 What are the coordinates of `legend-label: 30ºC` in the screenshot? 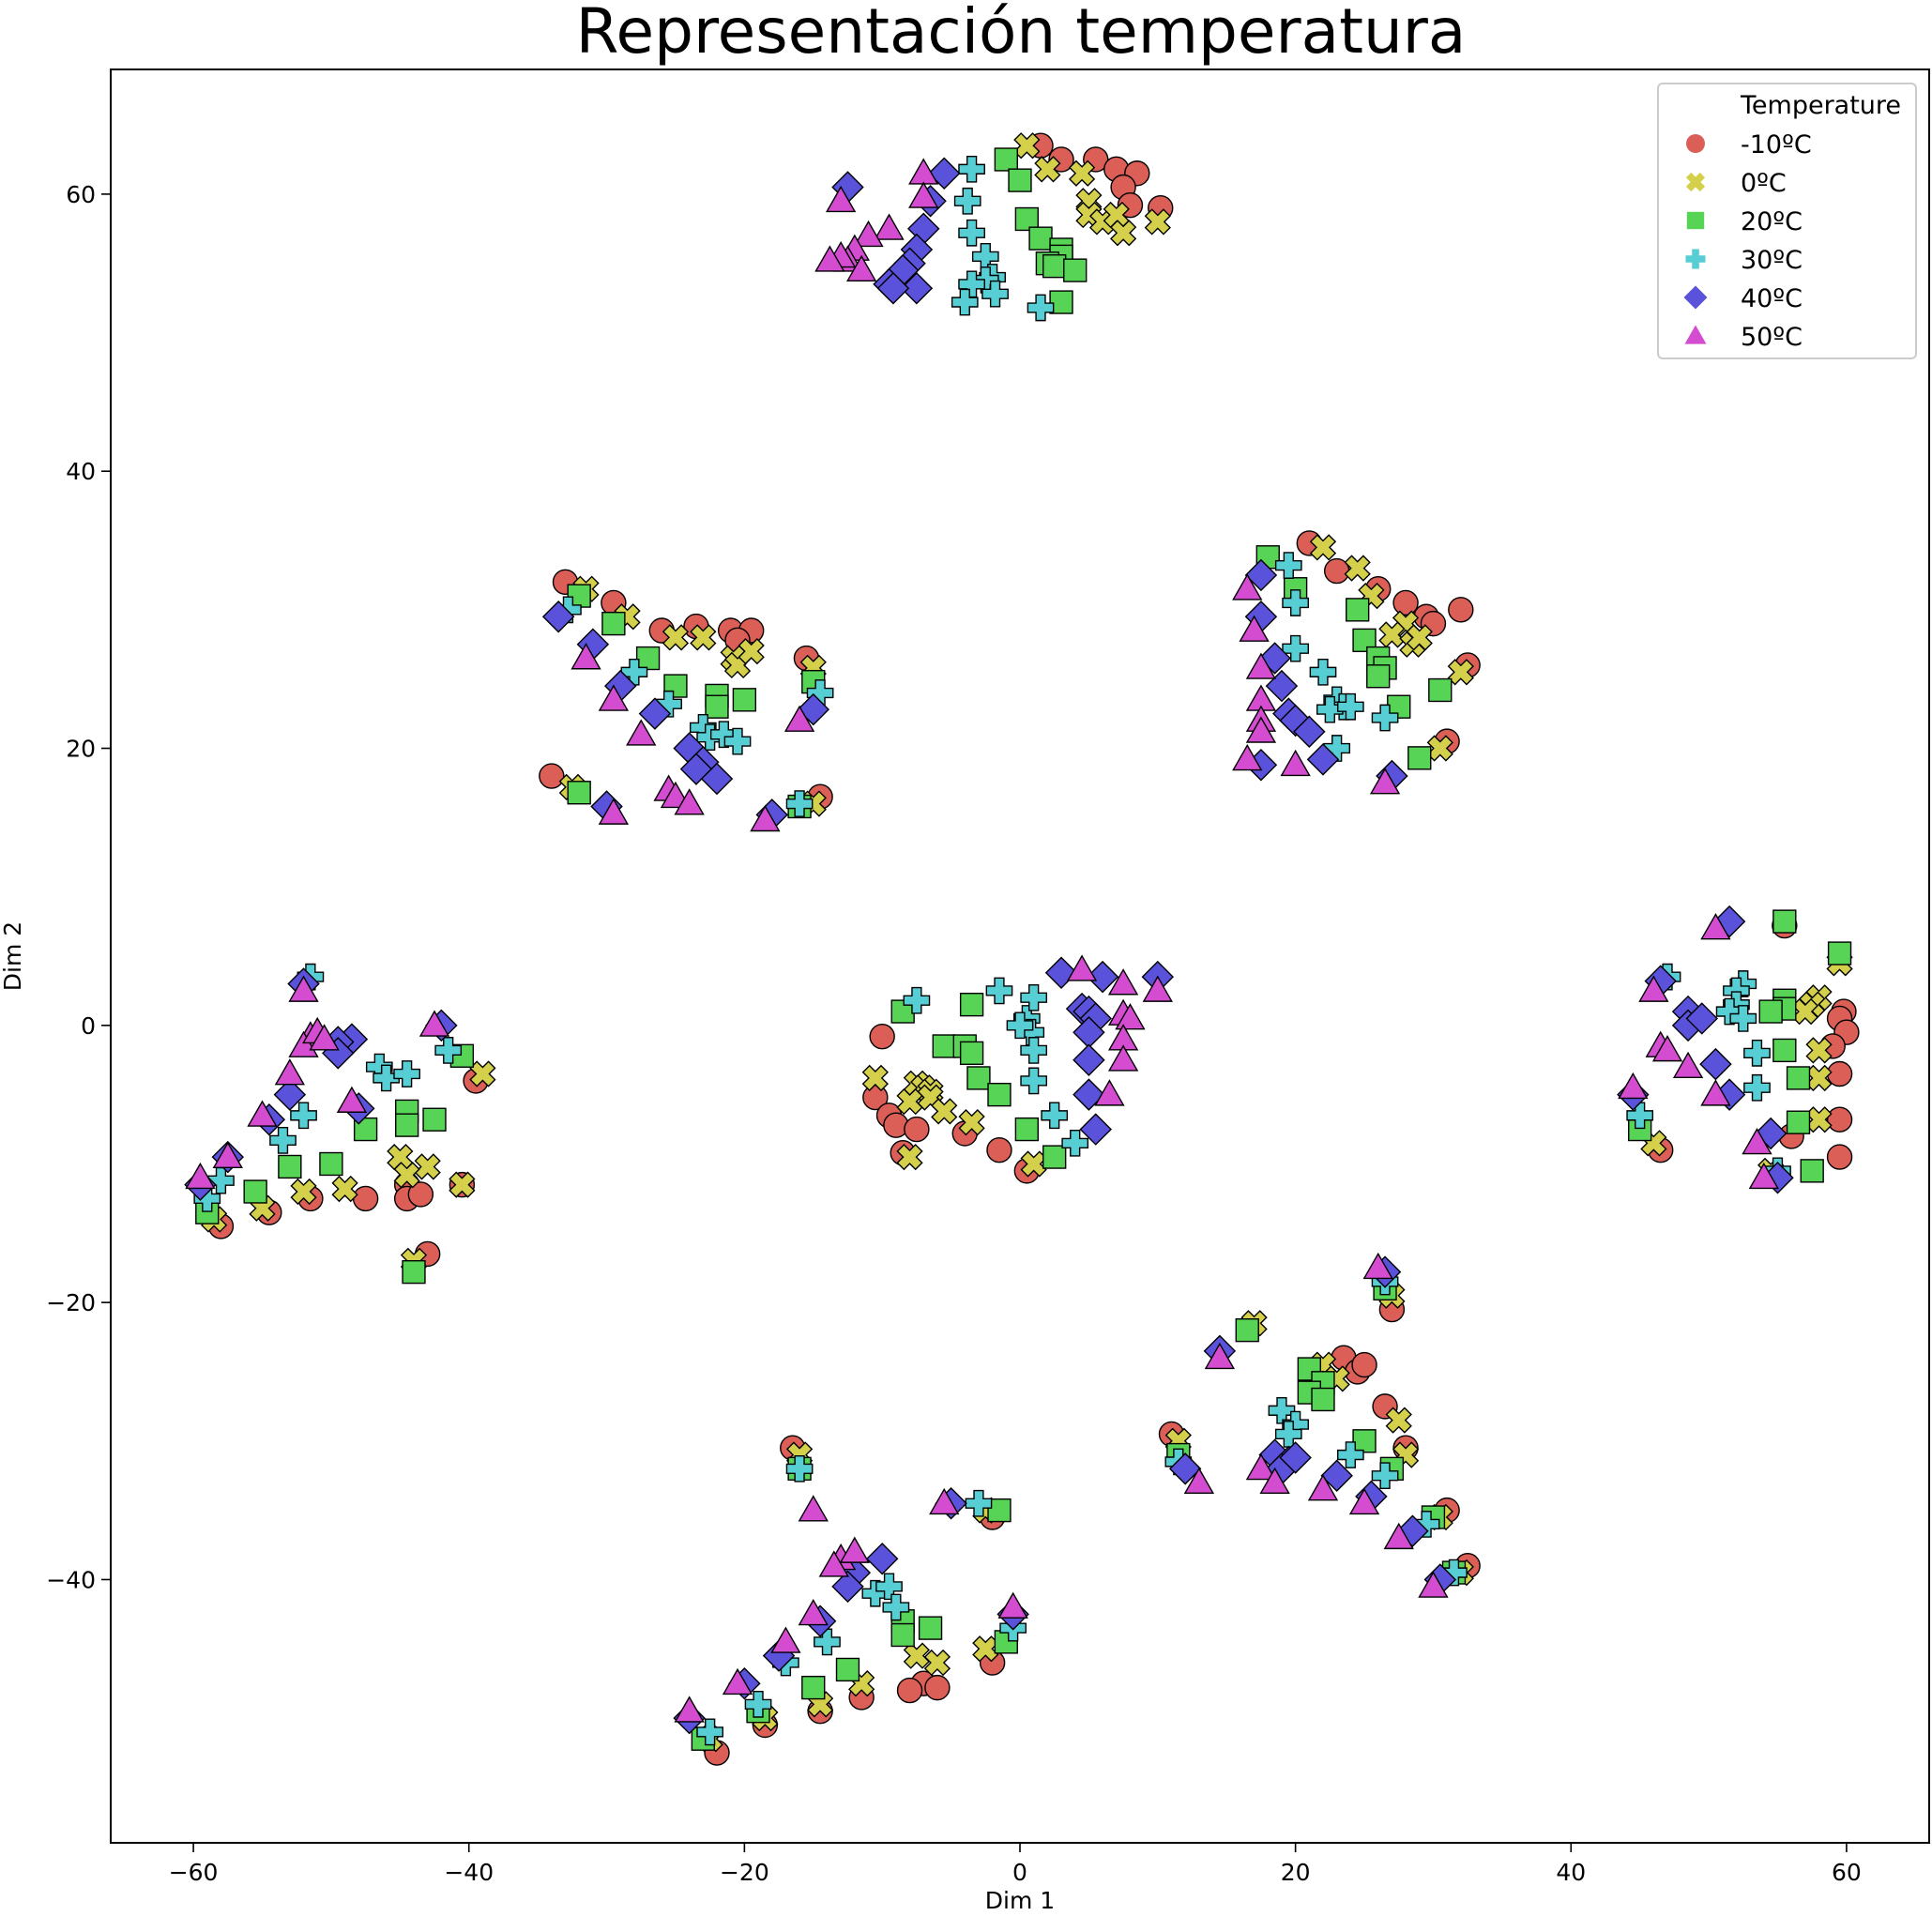 It's located at (1772, 260).